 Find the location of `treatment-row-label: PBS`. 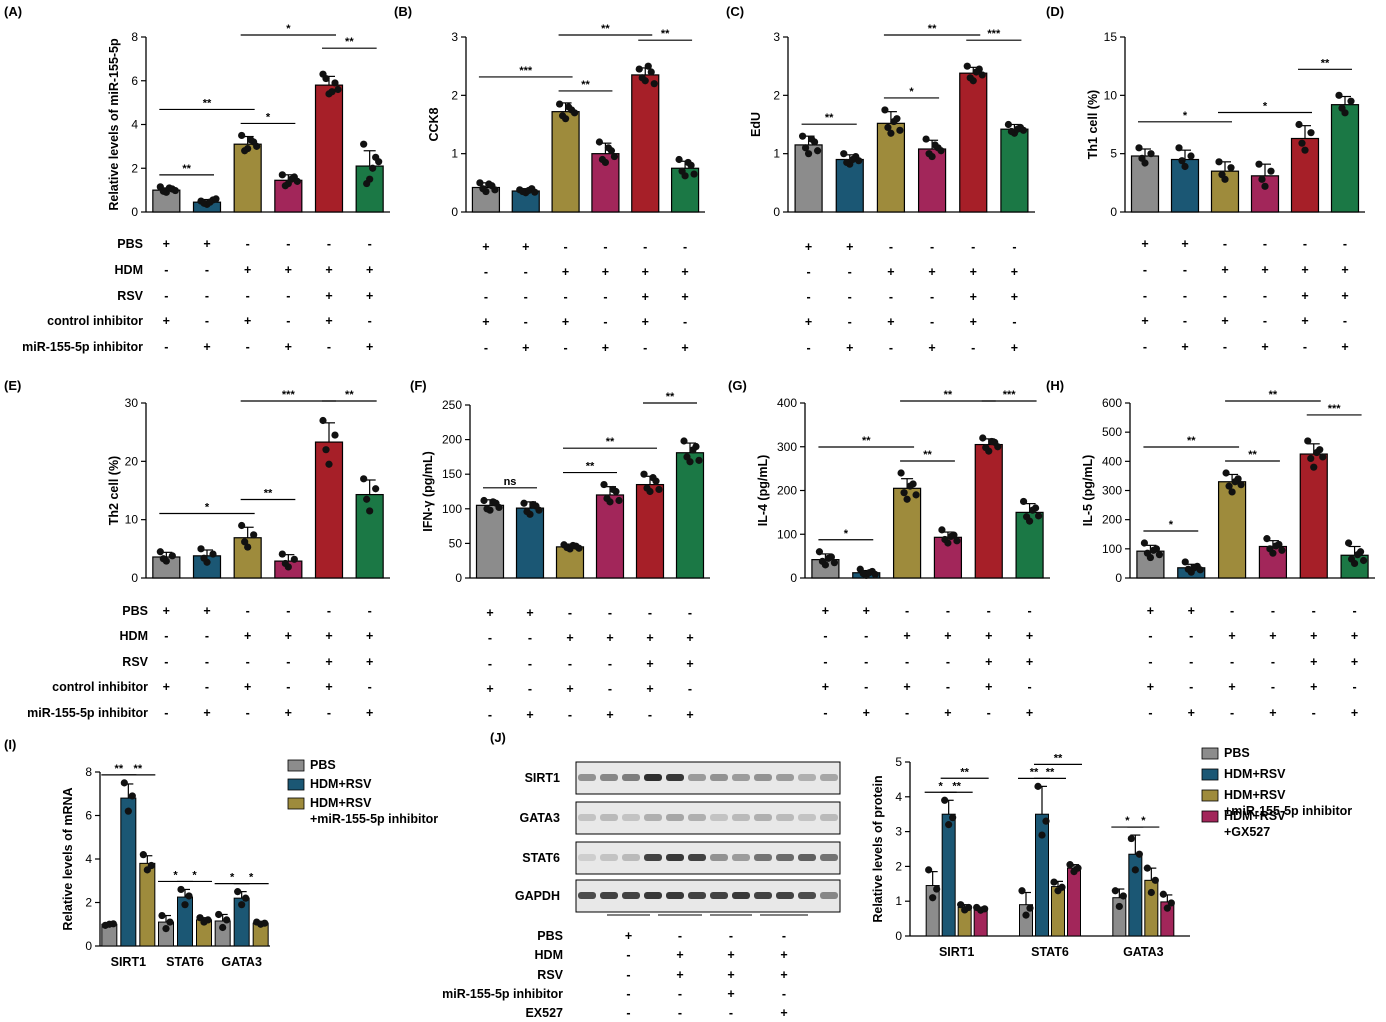

treatment-row-label: PBS is located at coordinates (130, 244).